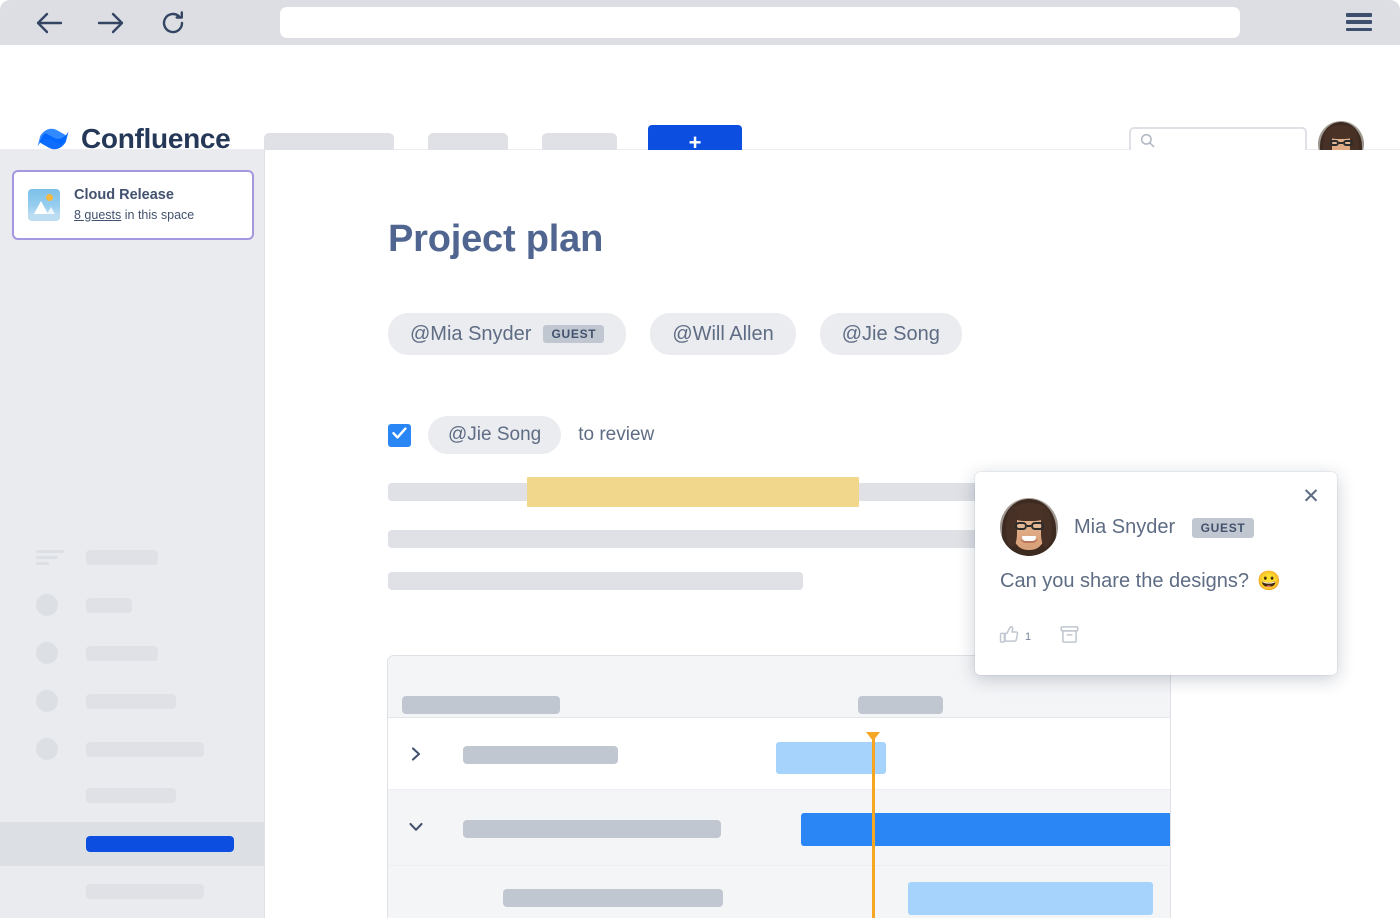 The height and width of the screenshot is (918, 1400). Describe the element at coordinates (132, 844) in the screenshot. I see `sidebar-item-selected` at that location.